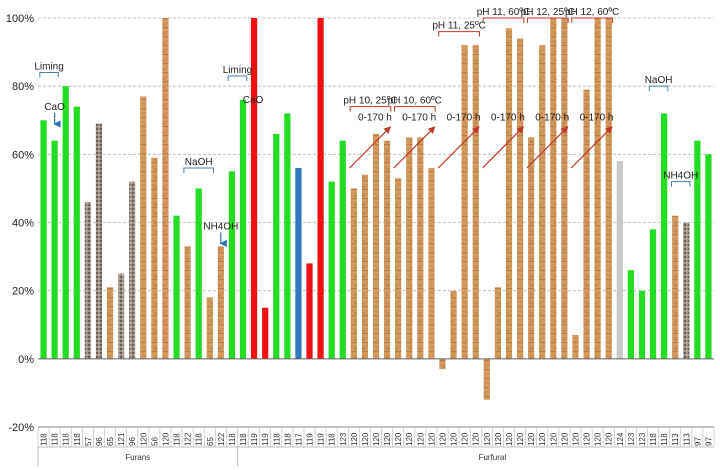 Image resolution: width=720 pixels, height=470 pixels. Describe the element at coordinates (620, 439) in the screenshot. I see `x-tick-label: 124` at that location.